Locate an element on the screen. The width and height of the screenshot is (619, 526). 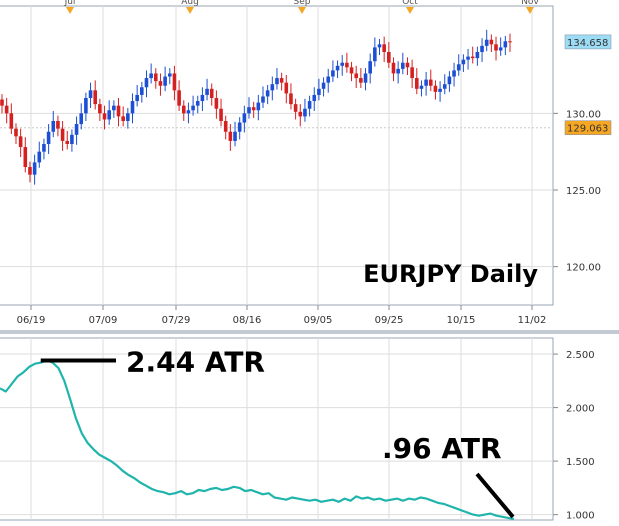
x-tick-label: 06/19 is located at coordinates (31, 320).